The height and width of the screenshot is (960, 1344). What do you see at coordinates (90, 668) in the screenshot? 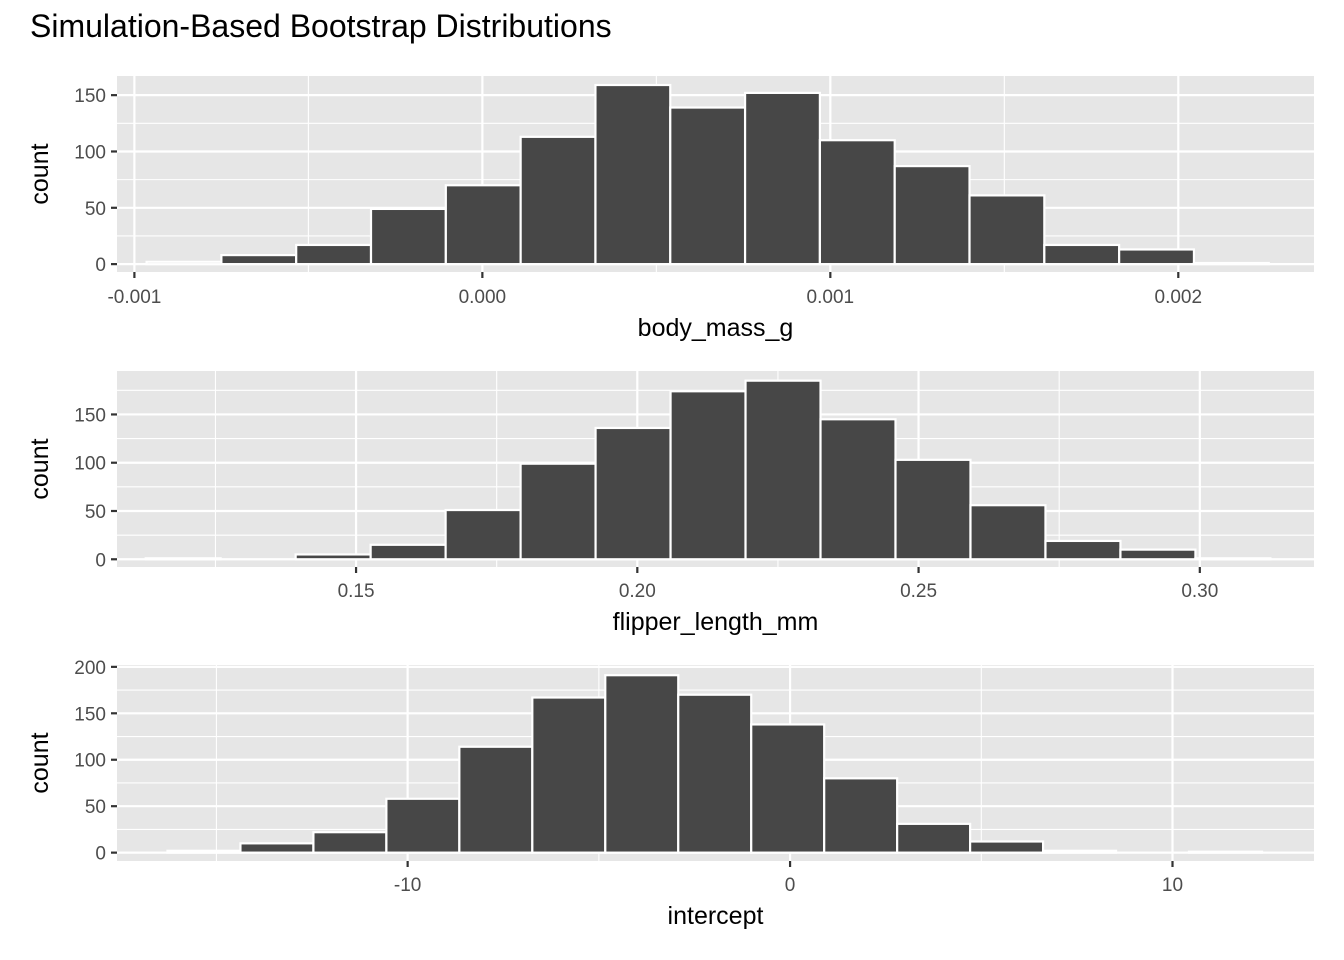
I see `y-tick-label: 200` at bounding box center [90, 668].